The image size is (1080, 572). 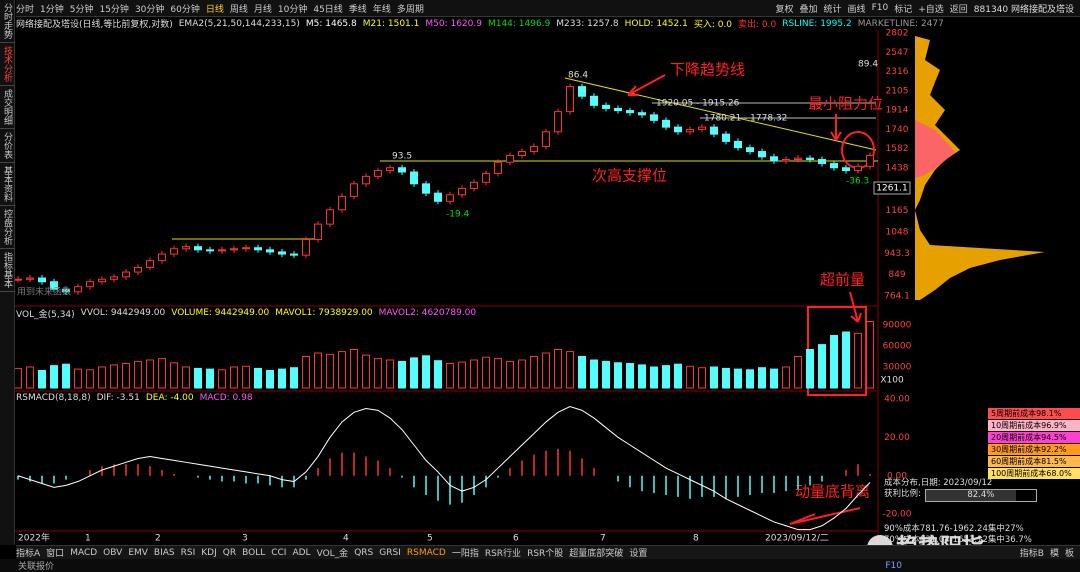 What do you see at coordinates (1034, 425) in the screenshot?
I see `cost-row: 10周期前成本96.9%` at bounding box center [1034, 425].